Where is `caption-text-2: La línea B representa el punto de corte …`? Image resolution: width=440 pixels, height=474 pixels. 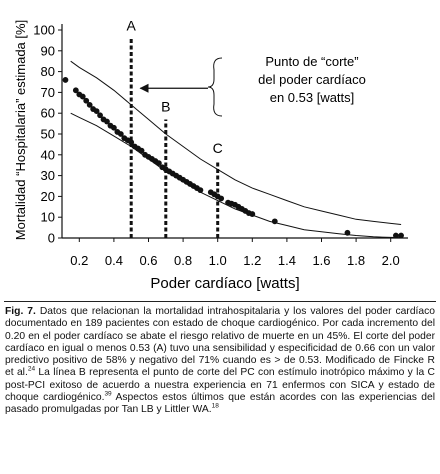
caption-text-2: La línea B representa el punto de corte … is located at coordinates (220, 385).